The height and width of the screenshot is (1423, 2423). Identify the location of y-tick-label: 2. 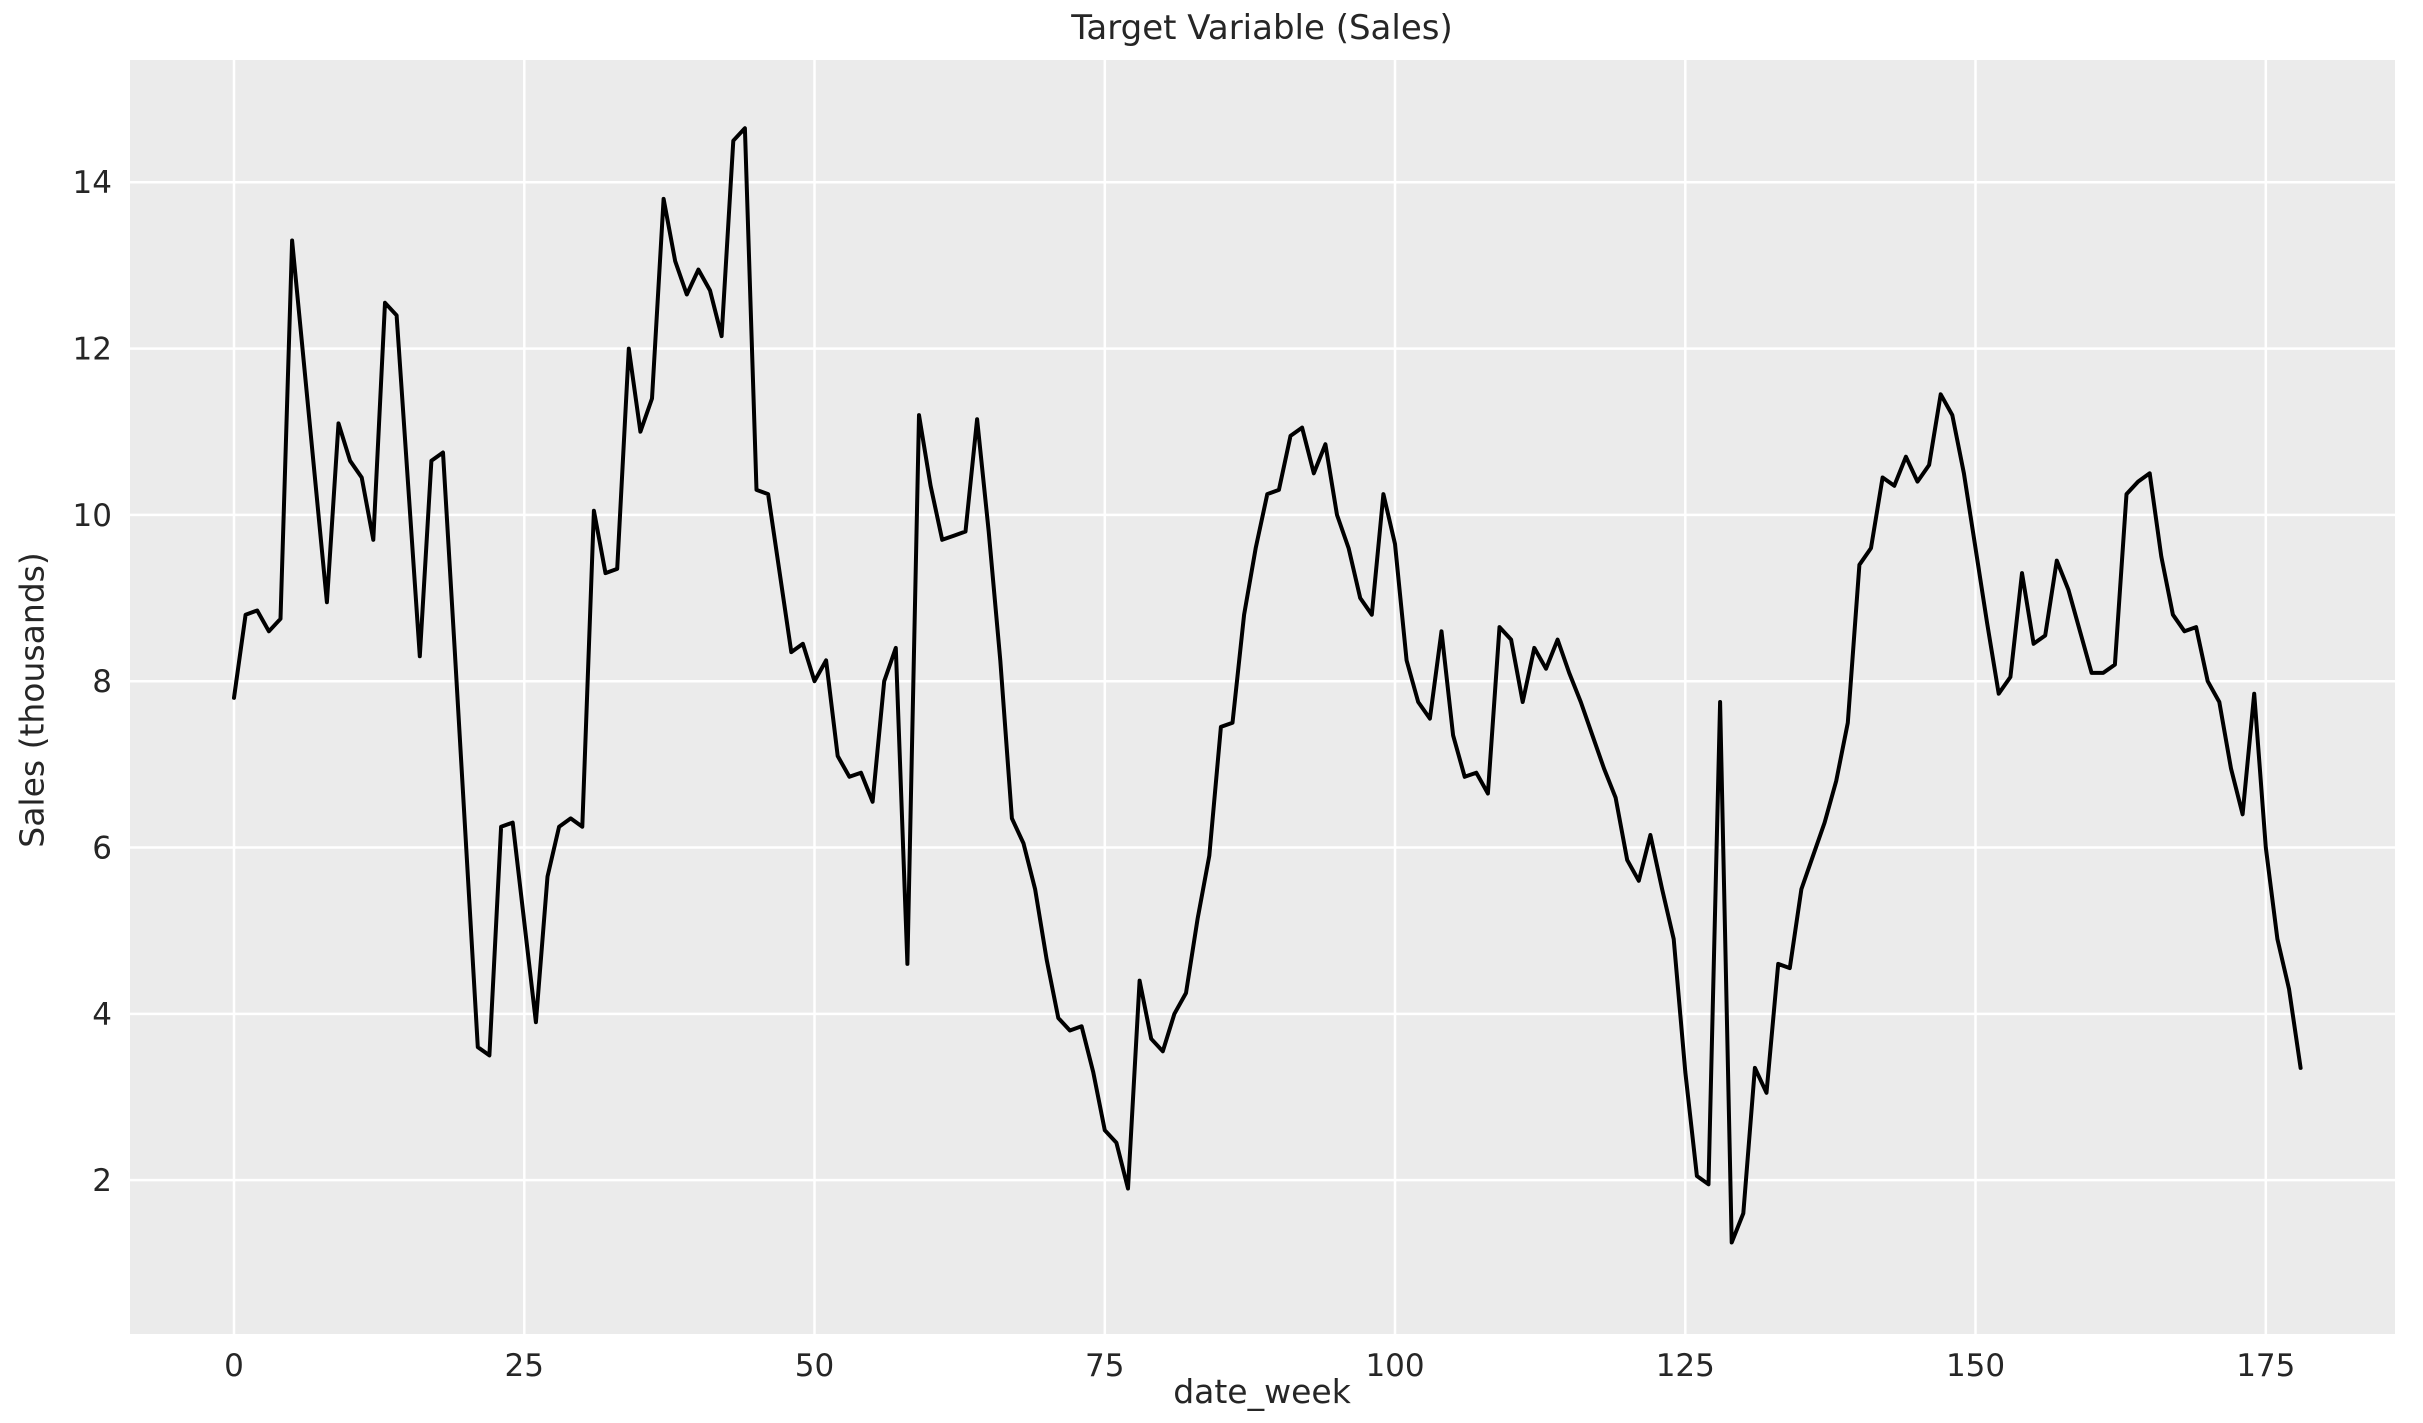
(102, 1181).